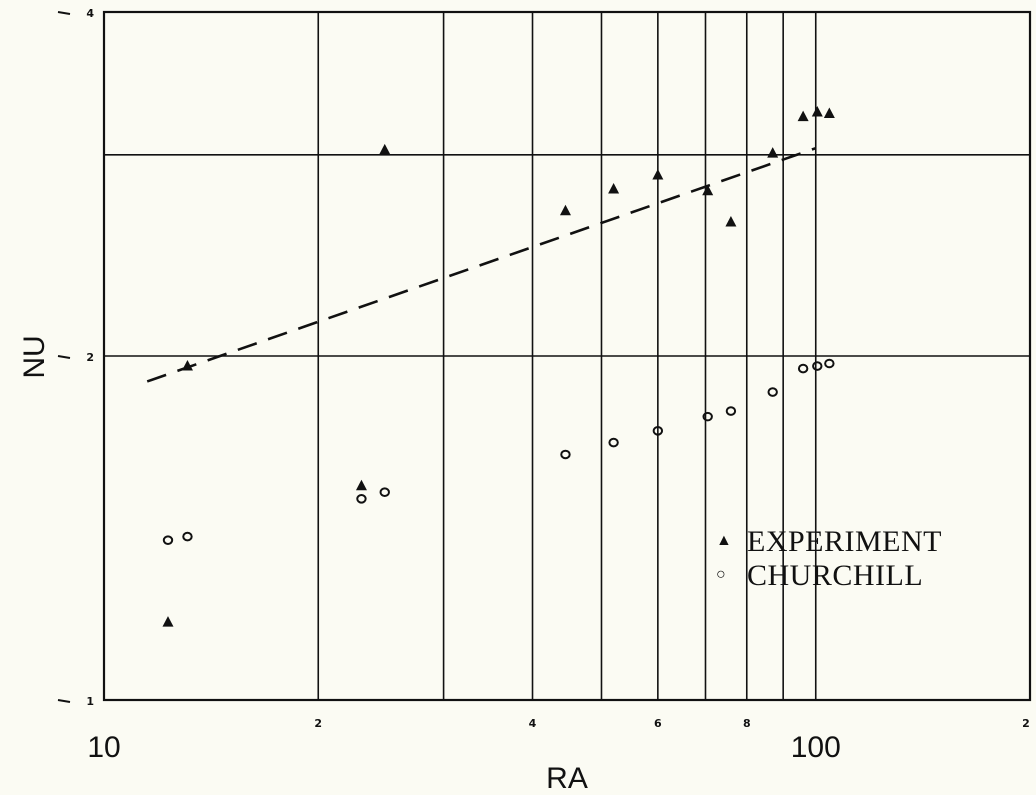 This screenshot has height=795, width=1036. What do you see at coordinates (658, 723) in the screenshot?
I see `x-tick-label: 6` at bounding box center [658, 723].